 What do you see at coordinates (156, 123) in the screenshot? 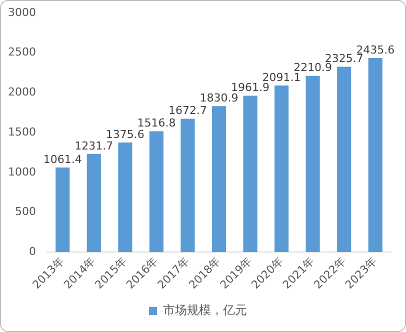
I see `data-label: 1516.8` at bounding box center [156, 123].